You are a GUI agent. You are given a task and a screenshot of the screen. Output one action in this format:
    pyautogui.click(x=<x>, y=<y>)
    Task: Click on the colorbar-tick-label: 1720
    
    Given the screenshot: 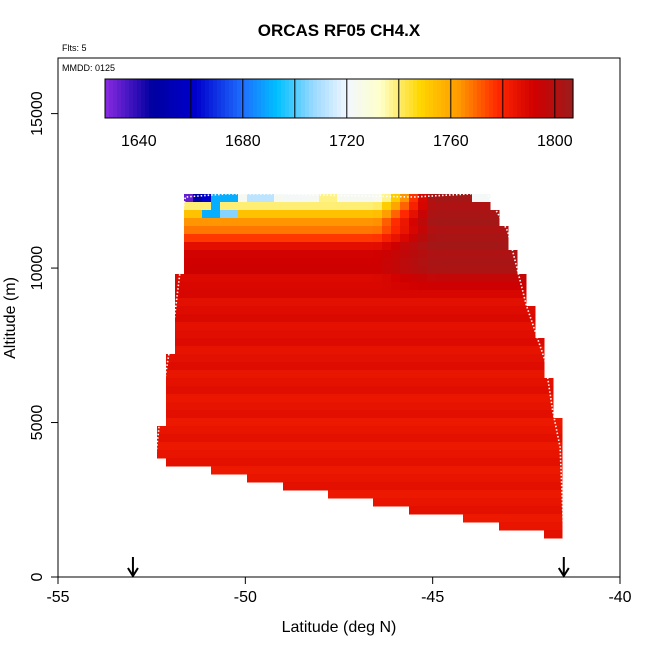 What is the action you would take?
    pyautogui.click(x=347, y=141)
    